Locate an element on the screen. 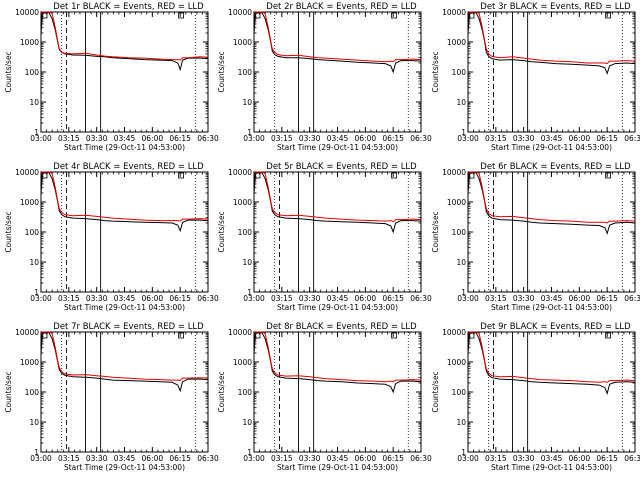 This screenshot has width=640, height=480. panel-title: Det 9r BLACK = Events, RED = LLD is located at coordinates (555, 327).